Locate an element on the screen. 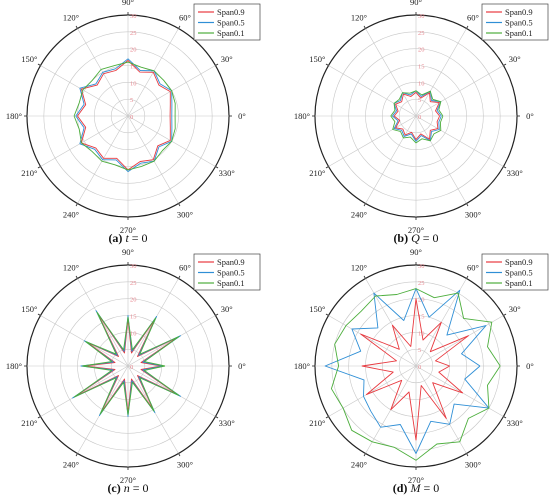  panel-caption-variable: n is located at coordinates (127, 488).